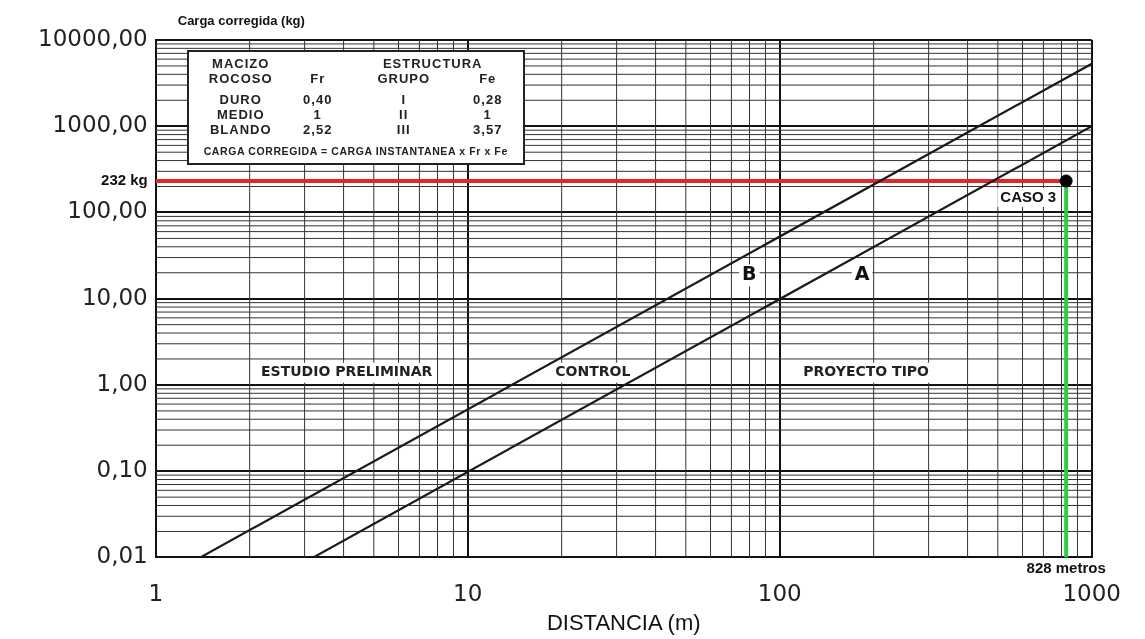 The width and height of the screenshot is (1145, 639). Describe the element at coordinates (318, 129) in the screenshot. I see `annotation: 2,52` at that location.